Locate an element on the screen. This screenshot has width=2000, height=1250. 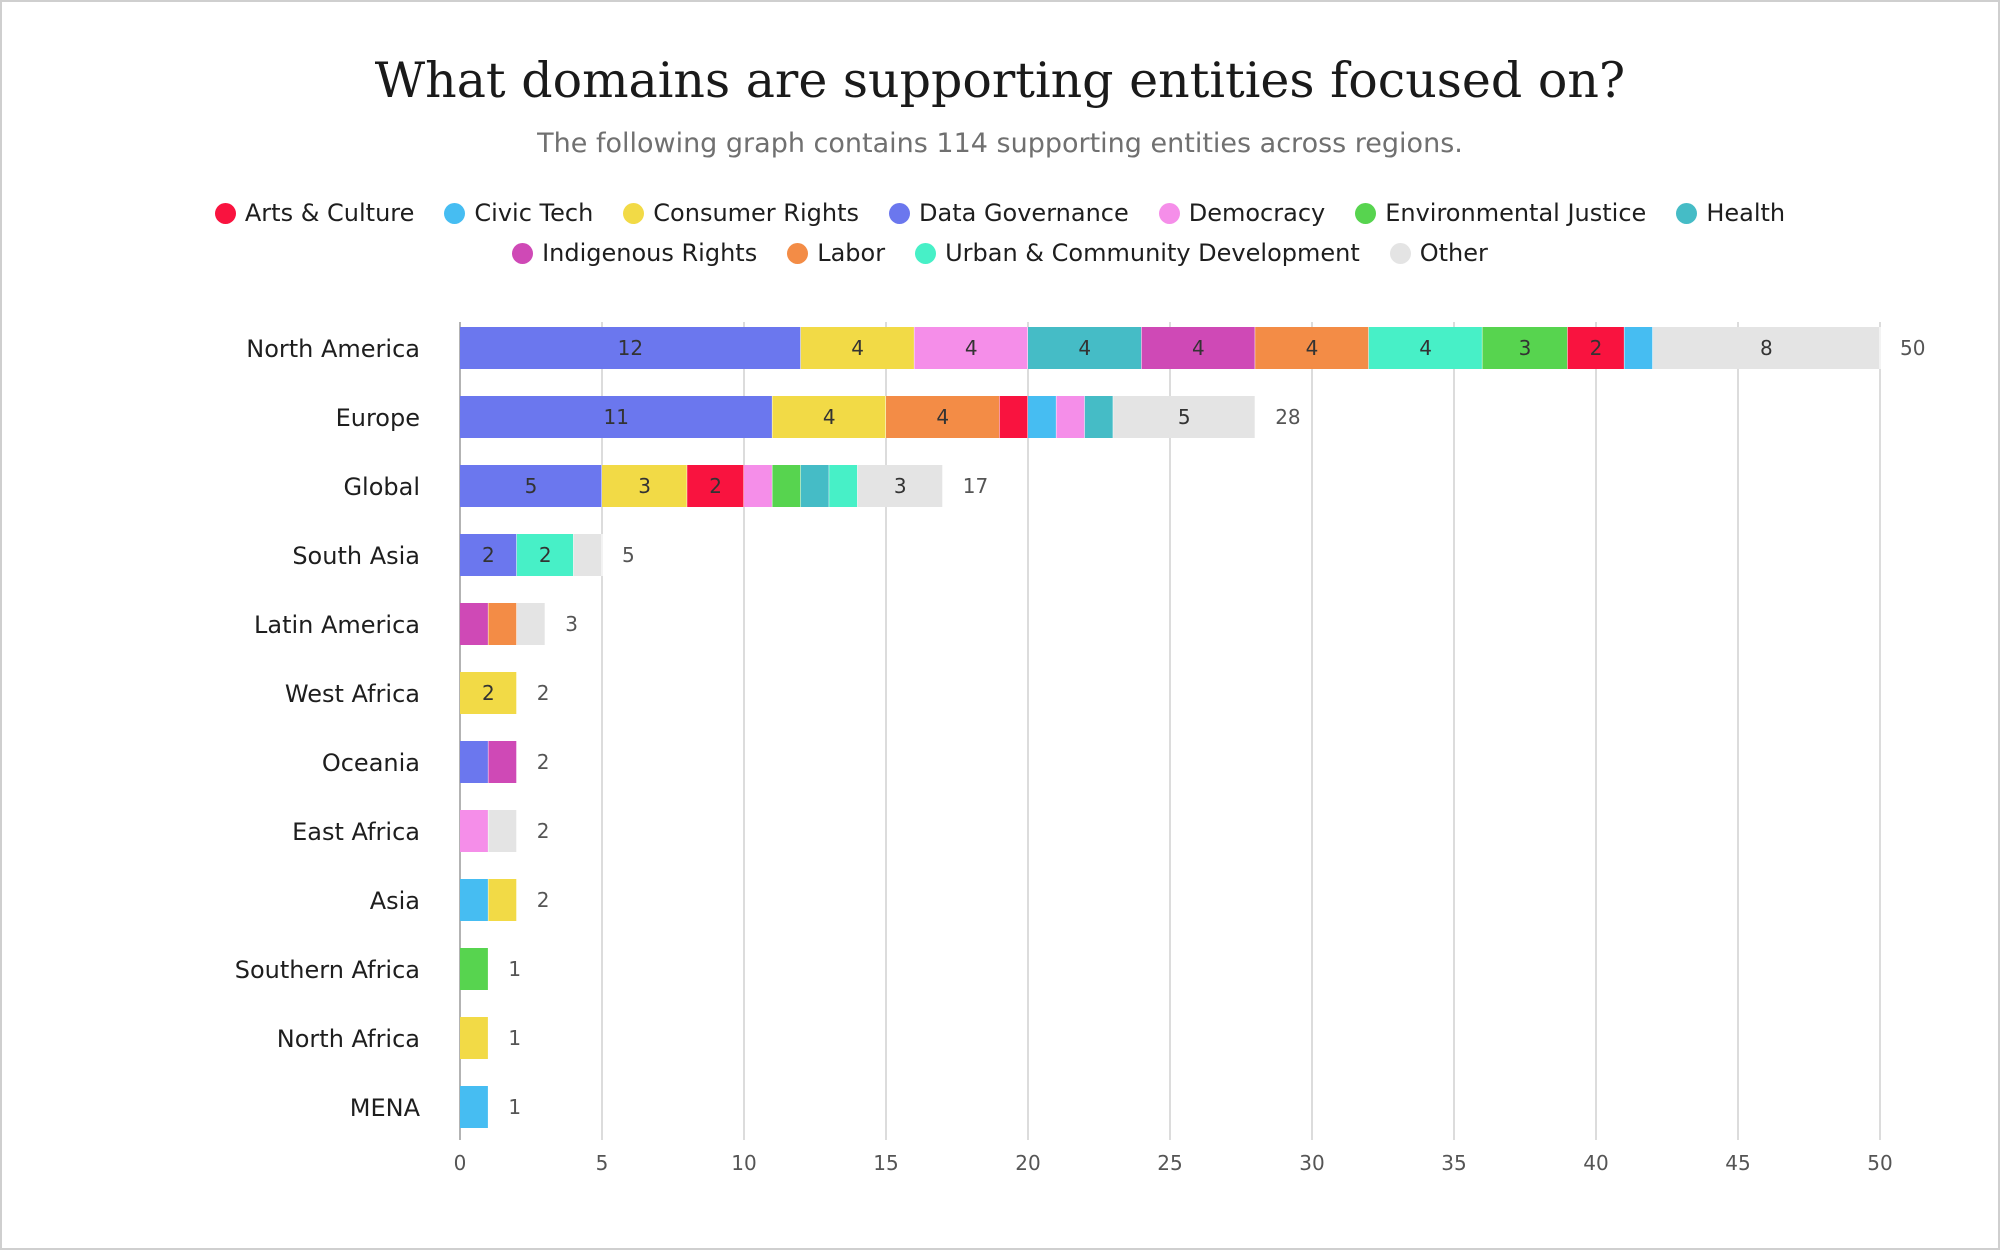
legend-item-urban-and-community-development: Urban & Community Development is located at coordinates (1137, 253).